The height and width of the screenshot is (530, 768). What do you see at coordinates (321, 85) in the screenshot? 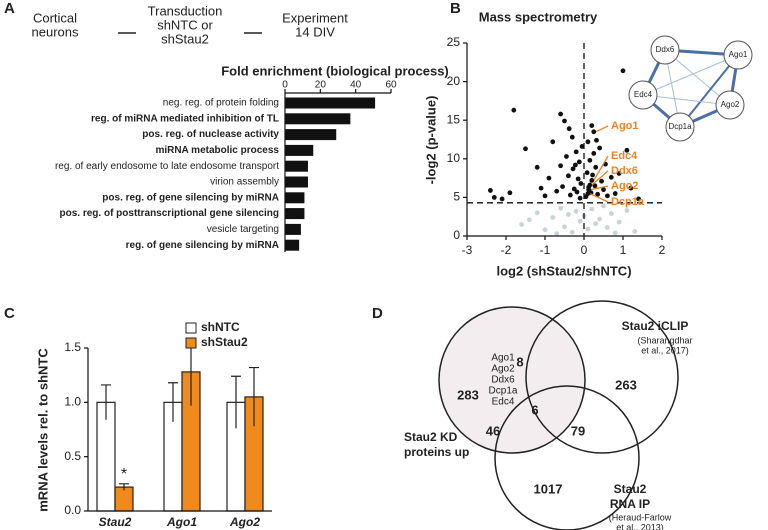
I see `x-tick-label: 20` at bounding box center [321, 85].